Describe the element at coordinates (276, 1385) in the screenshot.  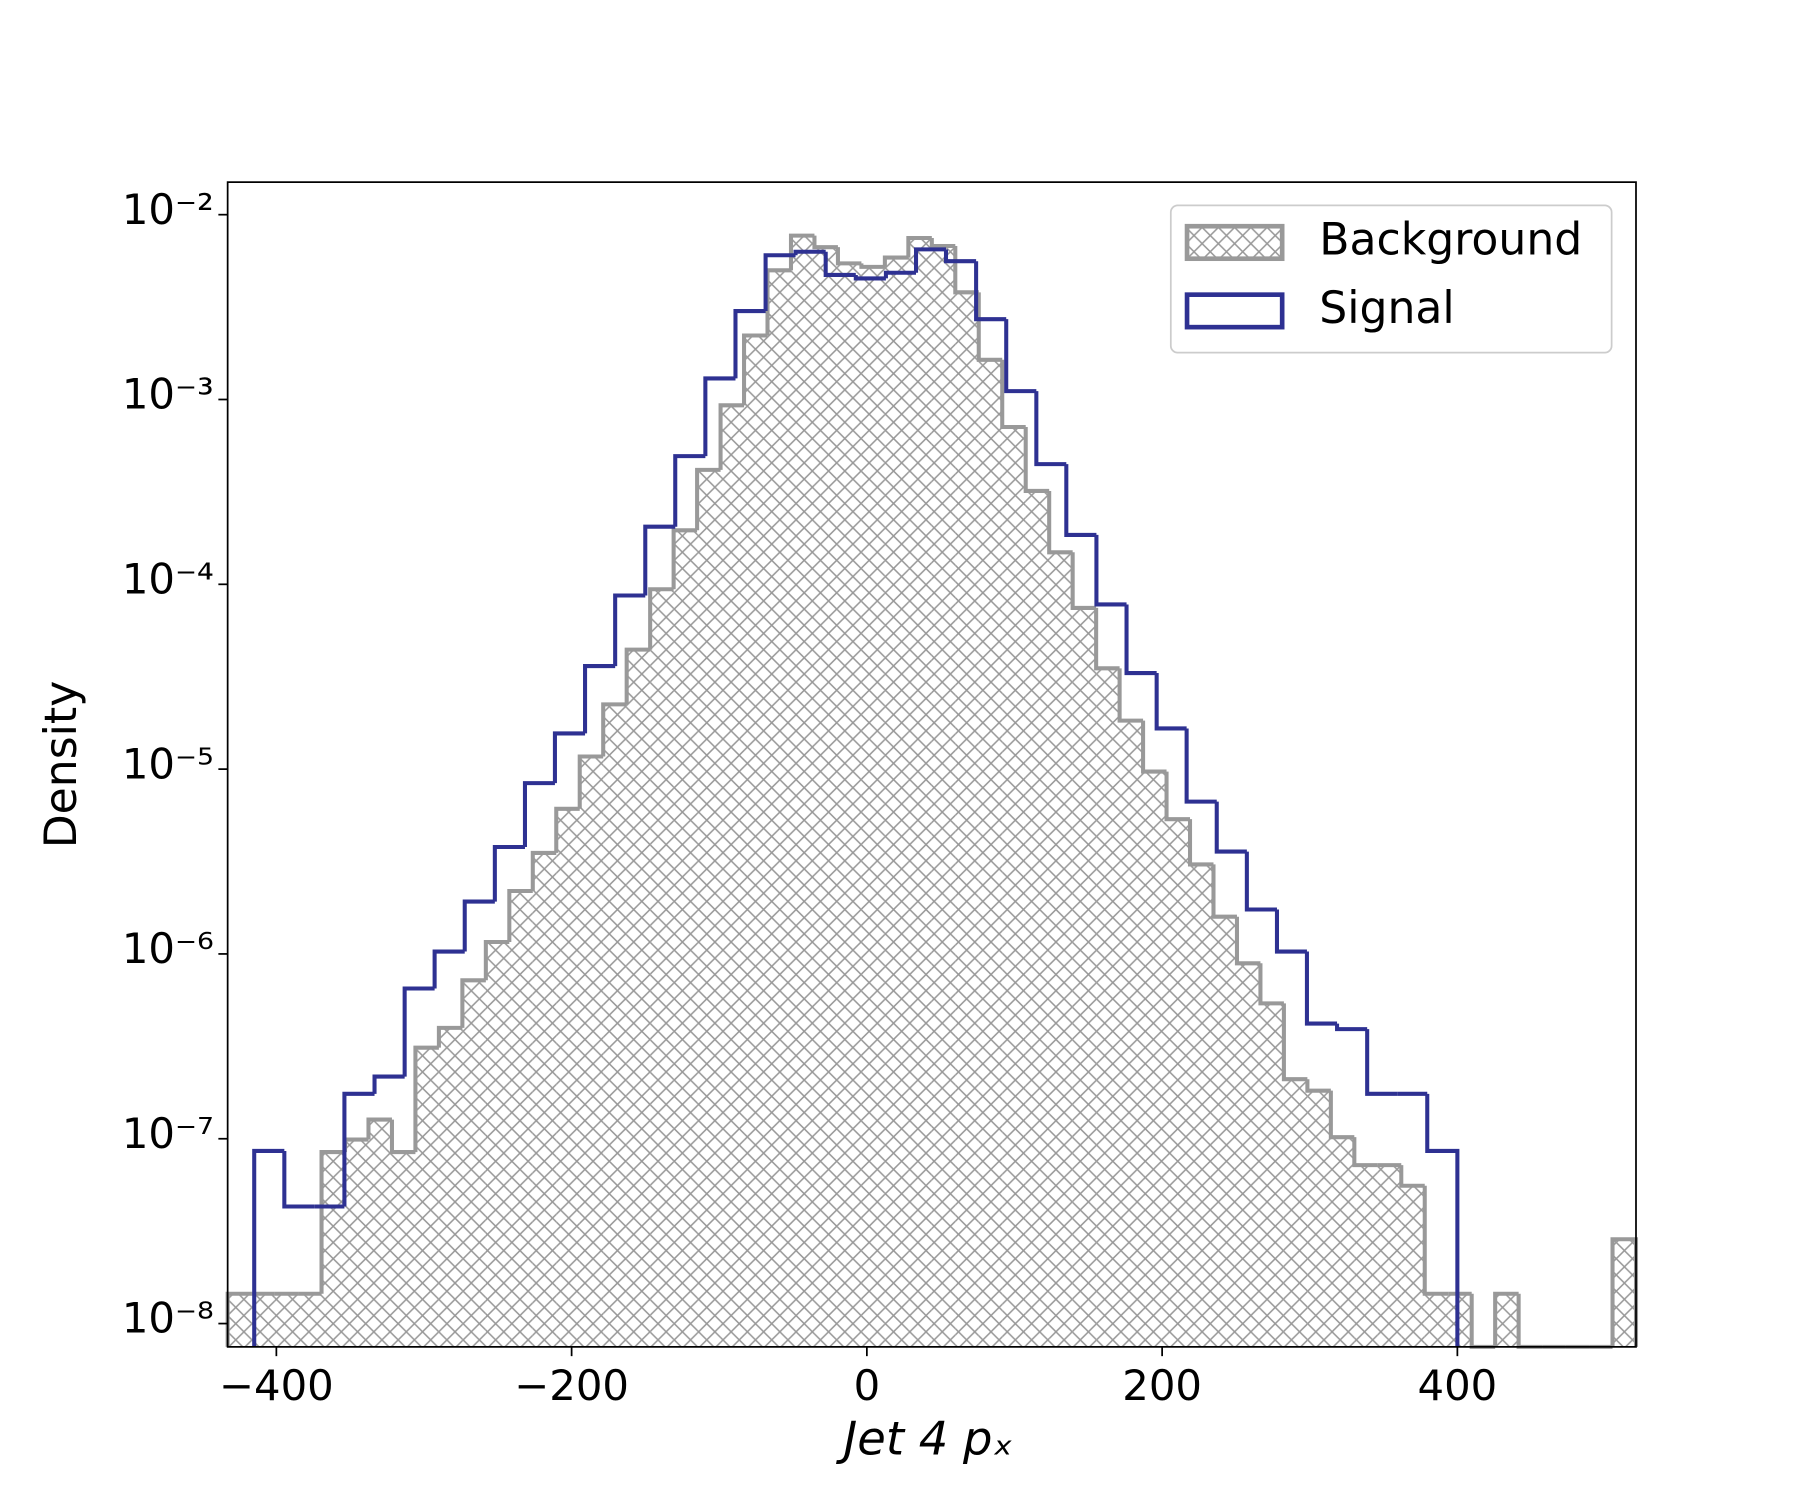
I see `x-tick-label: −400` at that location.